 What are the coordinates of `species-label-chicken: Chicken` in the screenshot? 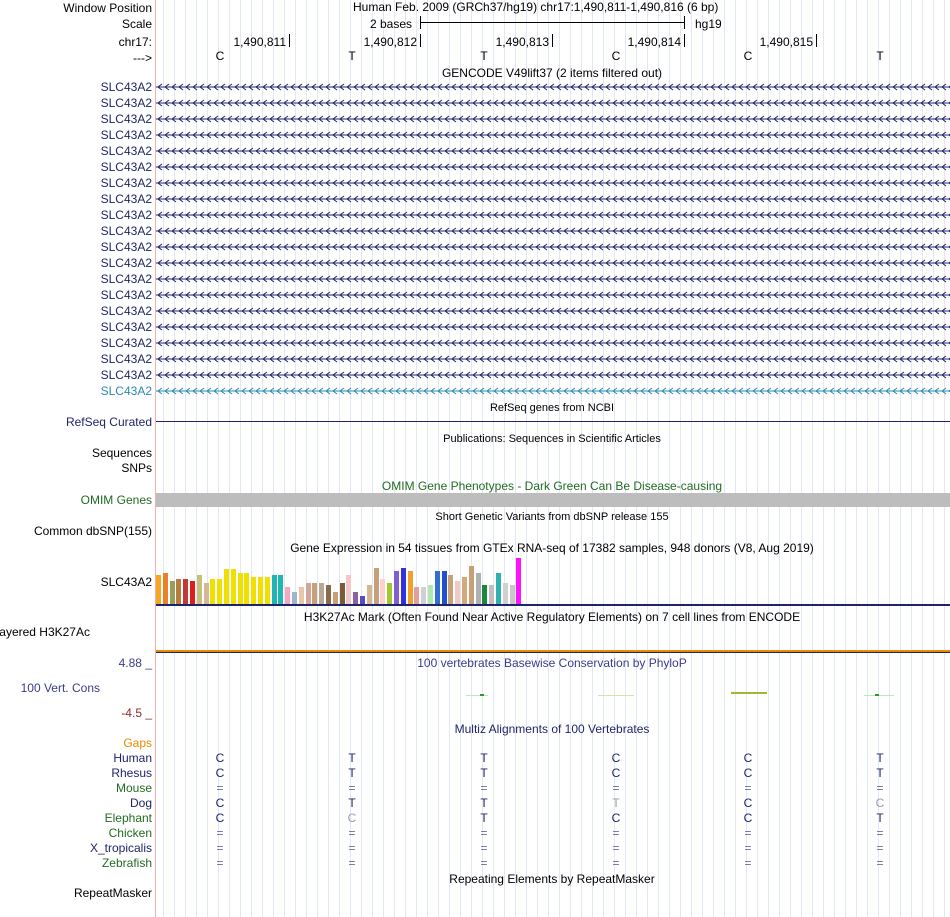 It's located at (130, 833).